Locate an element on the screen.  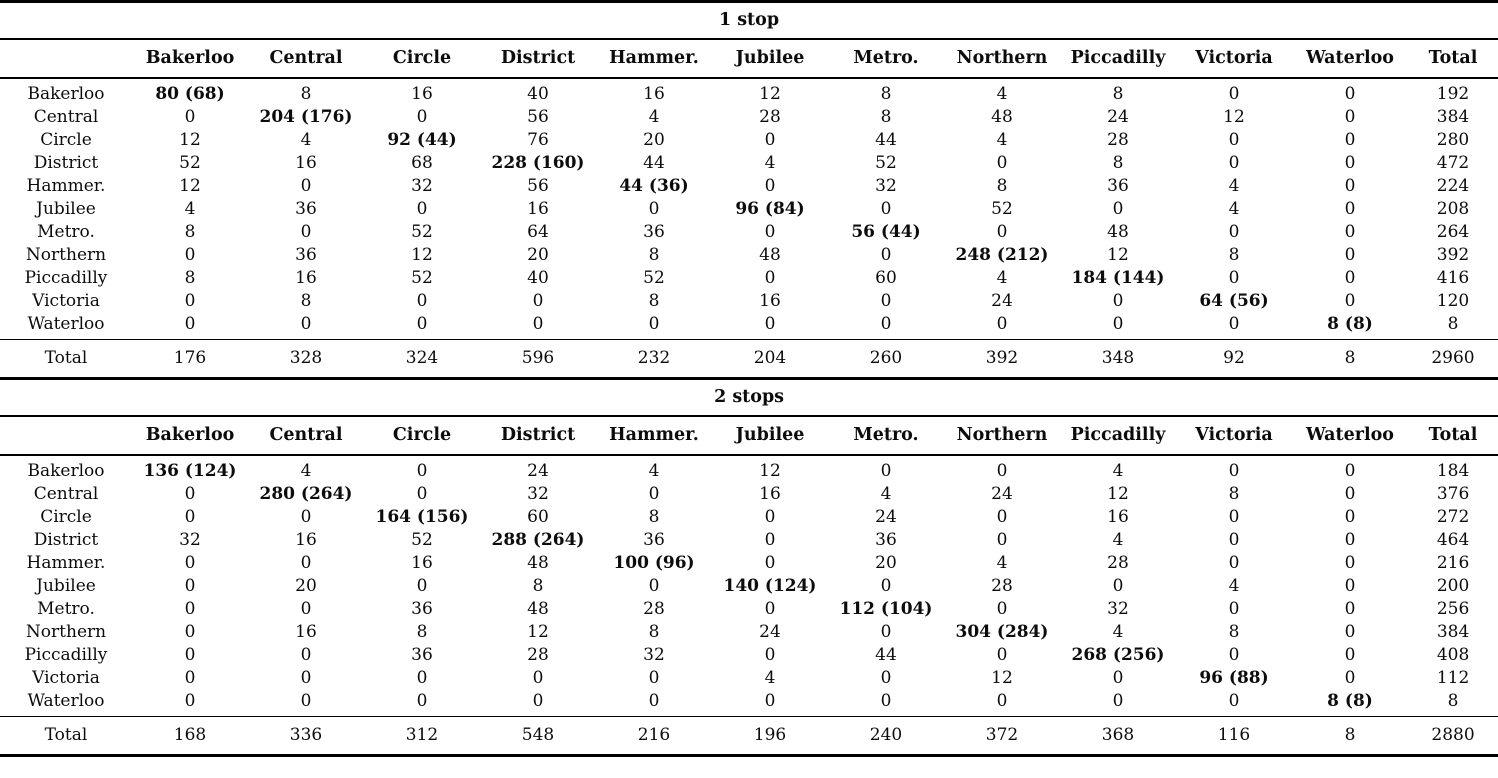
col-header-total: Total is located at coordinates (1453, 436).